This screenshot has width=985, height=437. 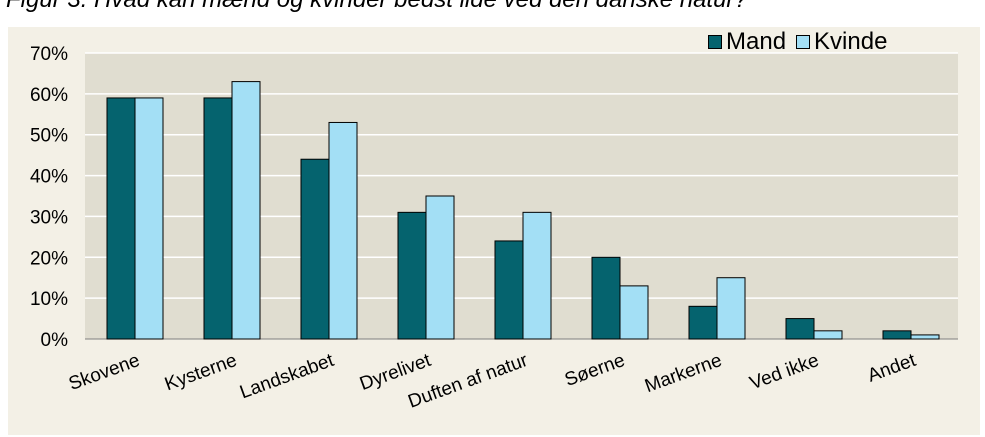 I want to click on legend: Mand Kvinde, so click(x=802, y=42).